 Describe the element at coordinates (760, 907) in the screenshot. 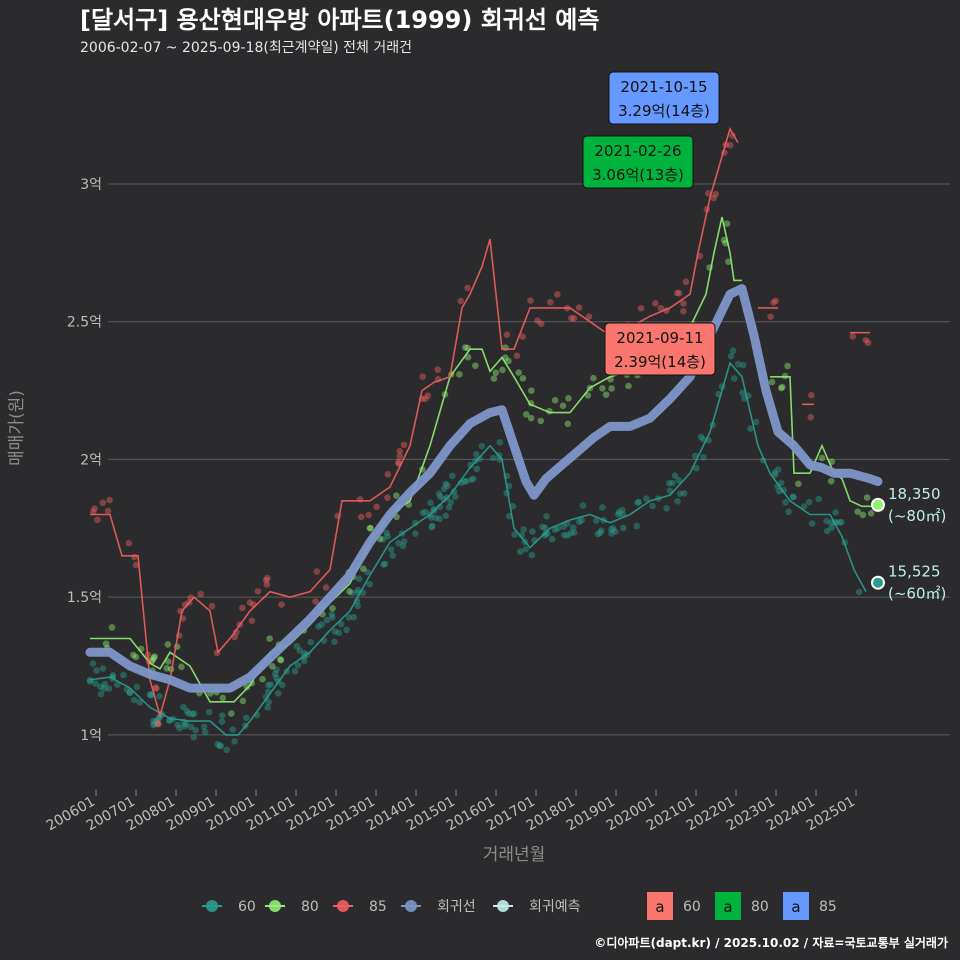

I see `legend-box-label: 80` at that location.